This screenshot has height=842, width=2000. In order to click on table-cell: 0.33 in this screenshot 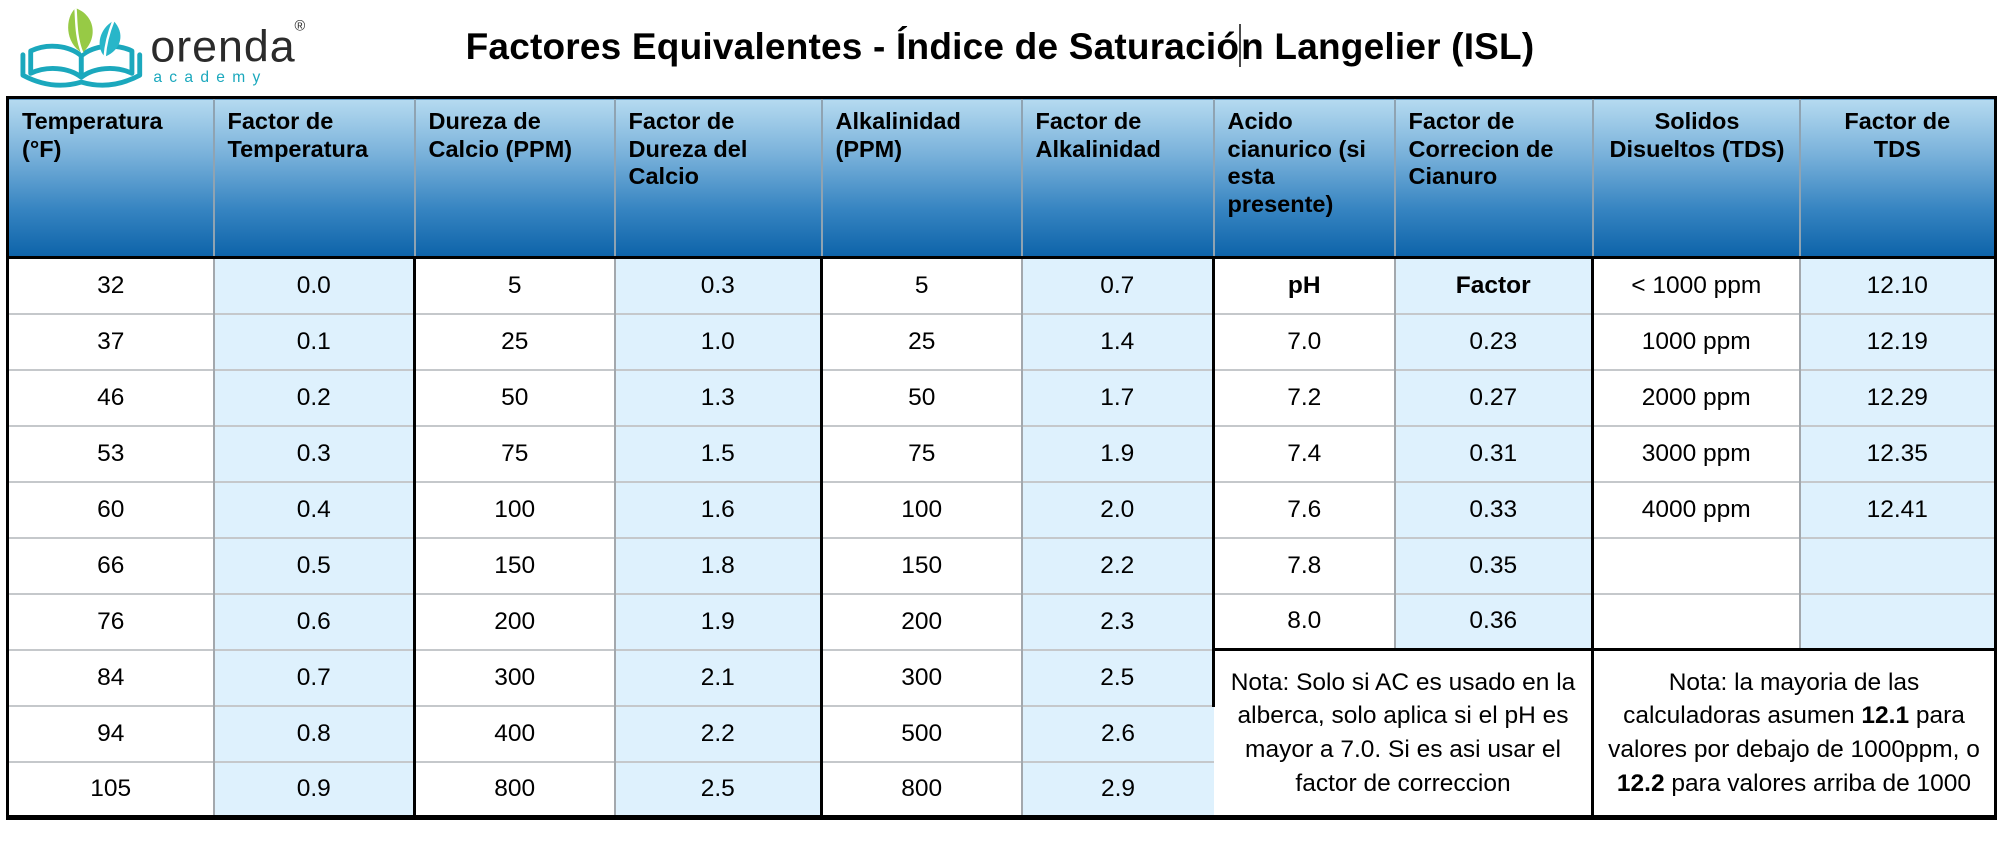, I will do `click(1494, 509)`.